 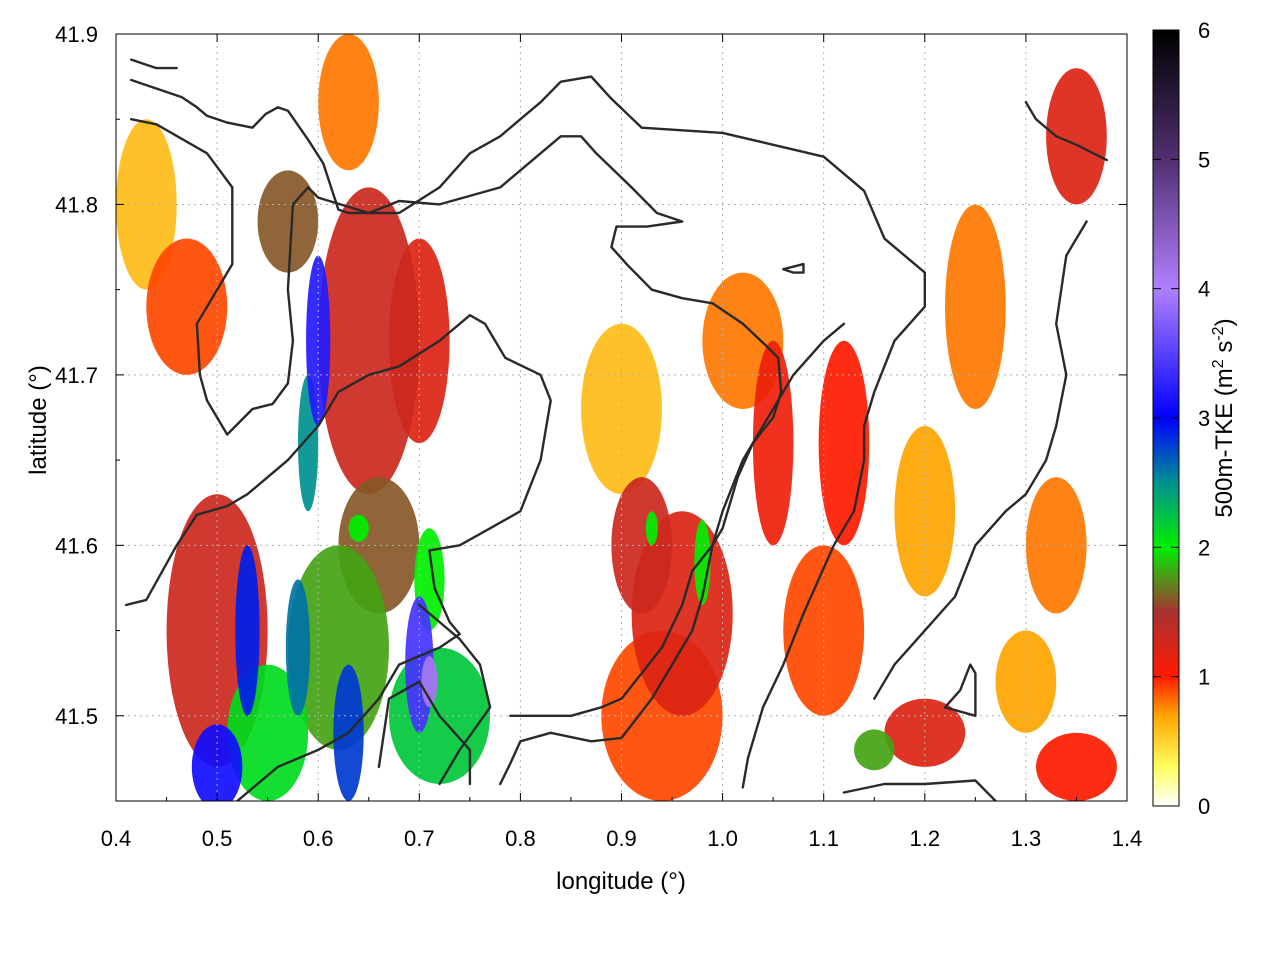 I want to click on y-tick-label: 41.8, so click(x=76, y=204).